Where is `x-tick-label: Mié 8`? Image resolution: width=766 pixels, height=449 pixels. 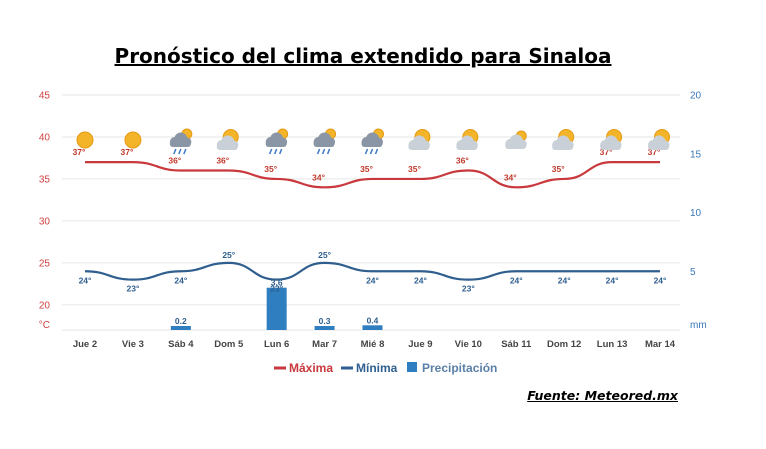 x-tick-label: Mié 8 is located at coordinates (373, 344).